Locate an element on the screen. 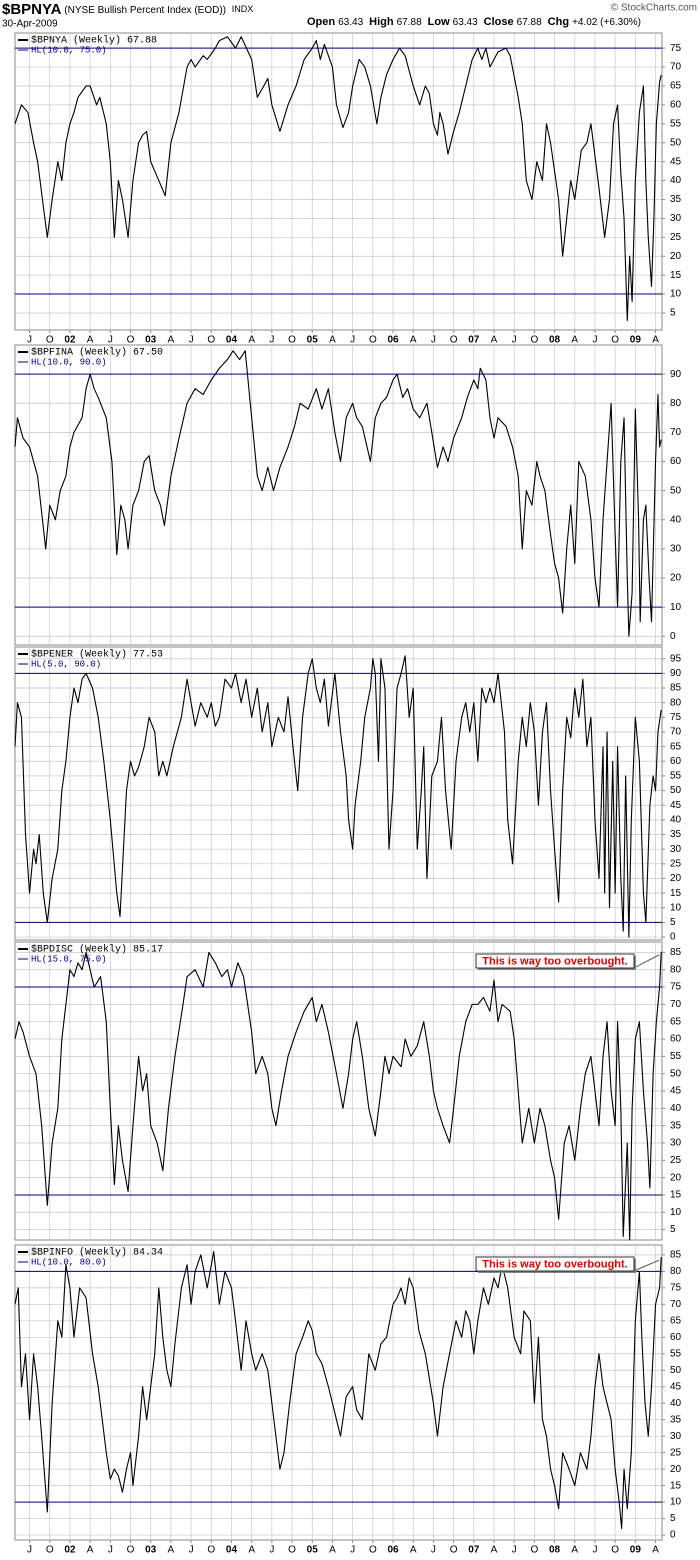 The height and width of the screenshot is (1560, 700). date: 30-Apr-2009 is located at coordinates (30, 24).